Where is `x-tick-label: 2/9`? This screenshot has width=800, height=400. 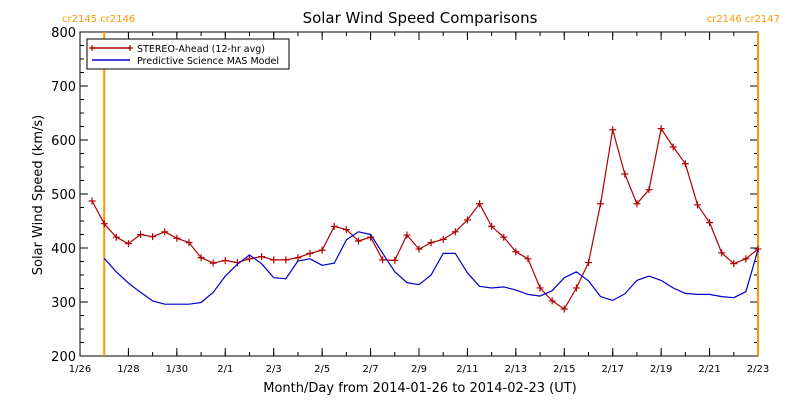 x-tick-label: 2/9 is located at coordinates (419, 369).